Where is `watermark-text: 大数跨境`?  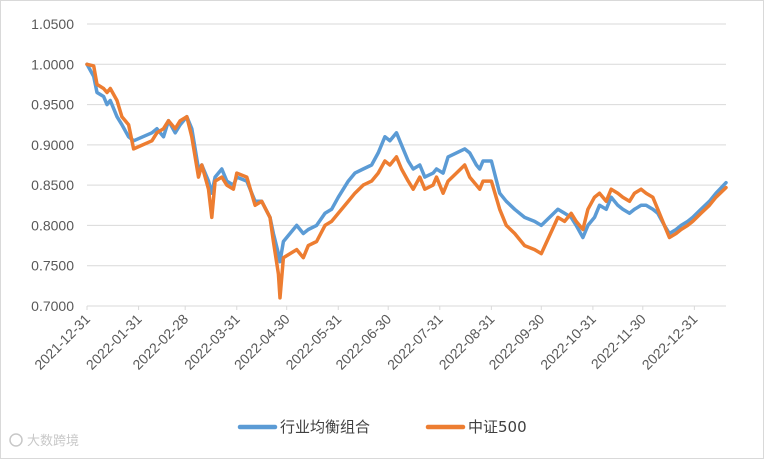 watermark-text: 大数跨境 is located at coordinates (53, 441).